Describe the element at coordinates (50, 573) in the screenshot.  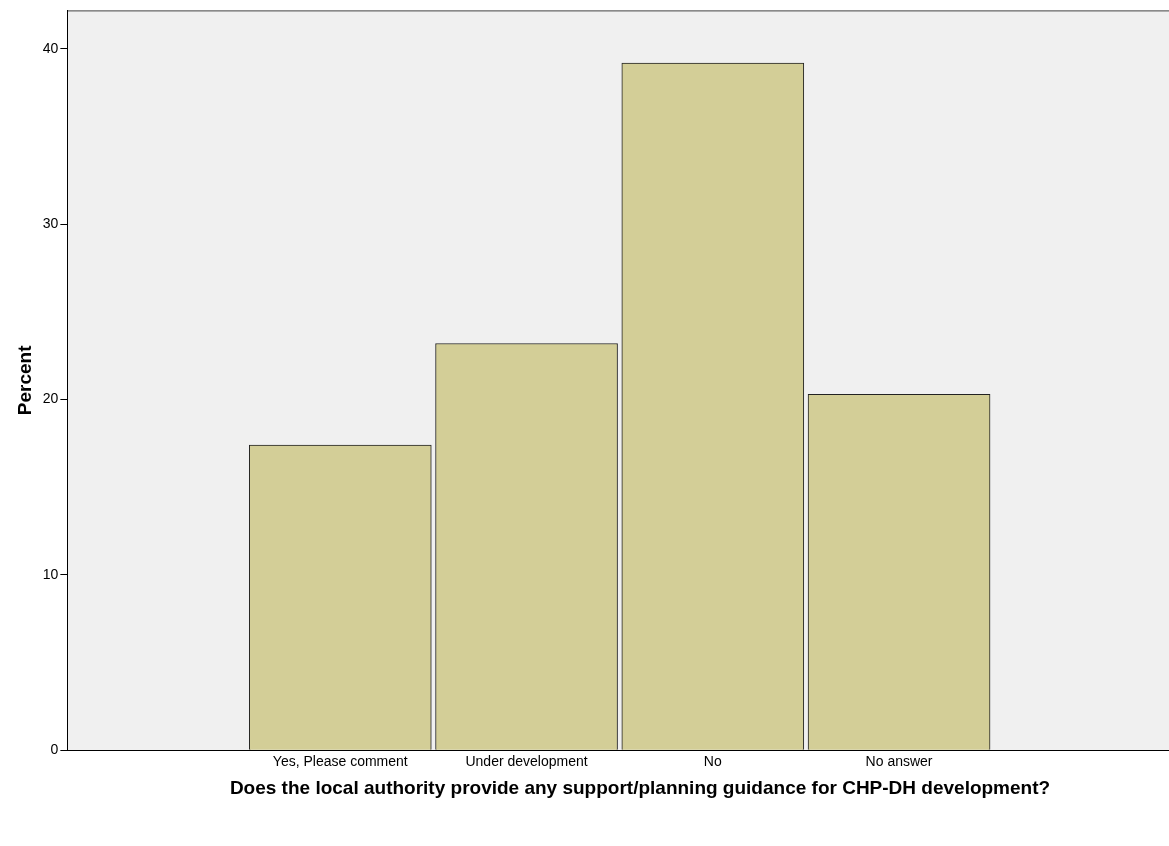
I see `y-tick-label: 10` at that location.